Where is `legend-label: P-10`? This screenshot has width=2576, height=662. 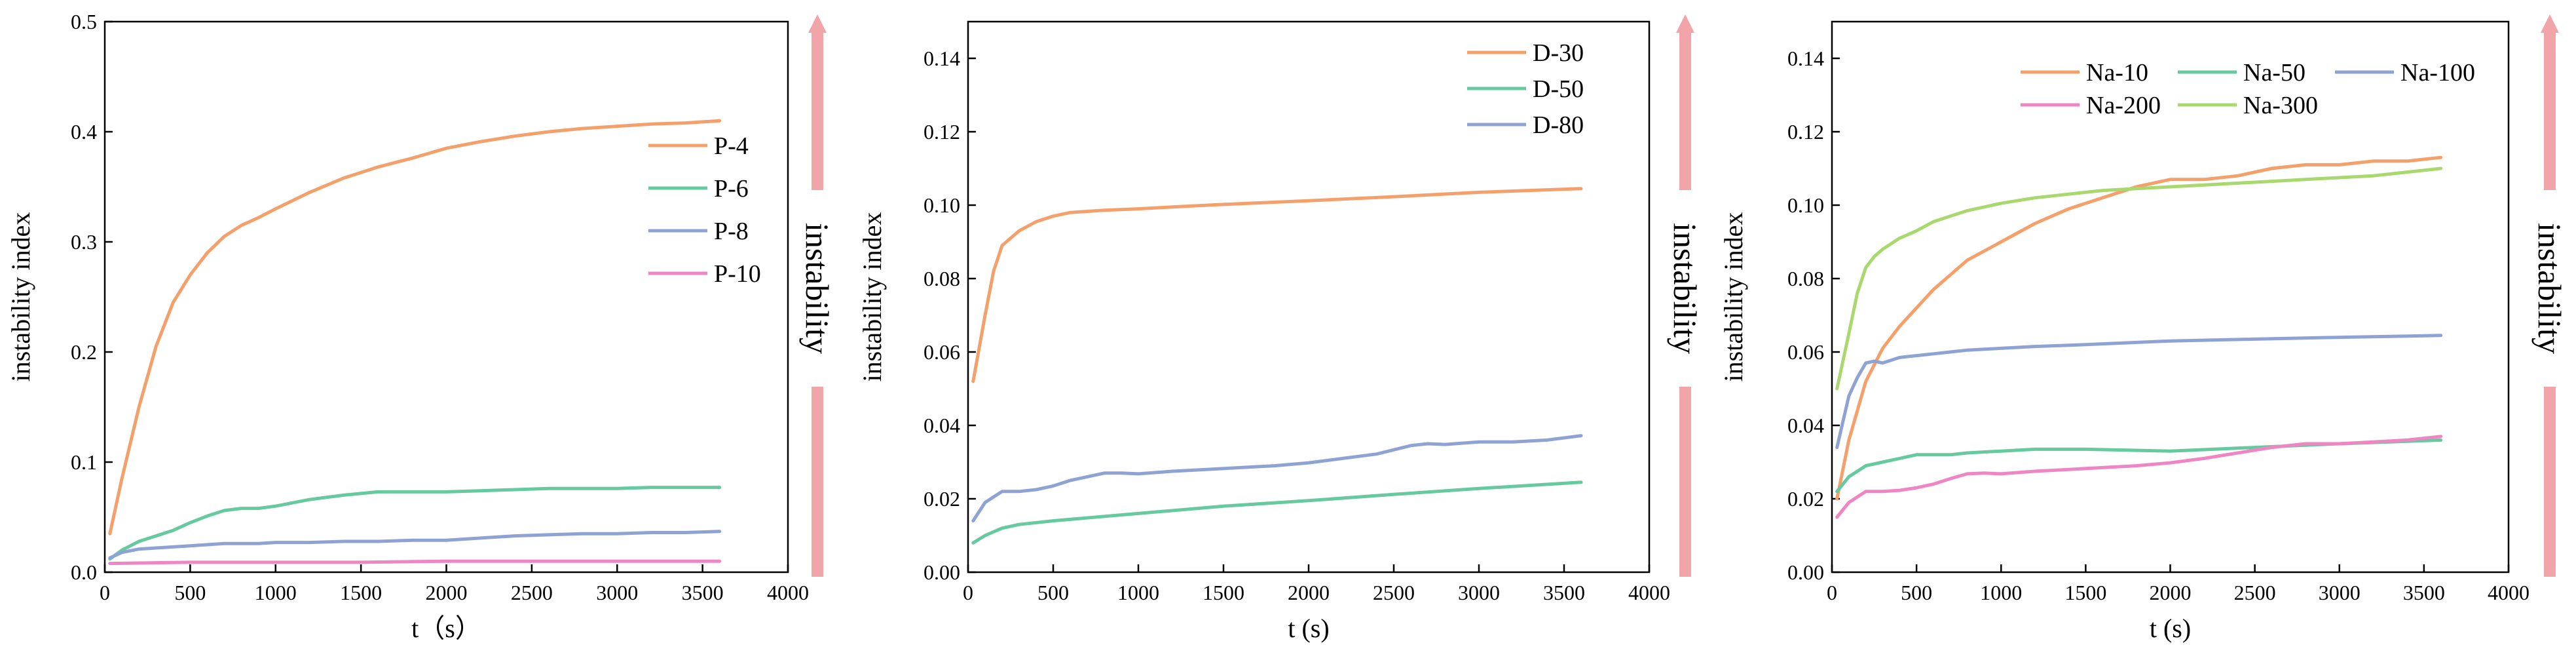 legend-label: P-10 is located at coordinates (737, 274).